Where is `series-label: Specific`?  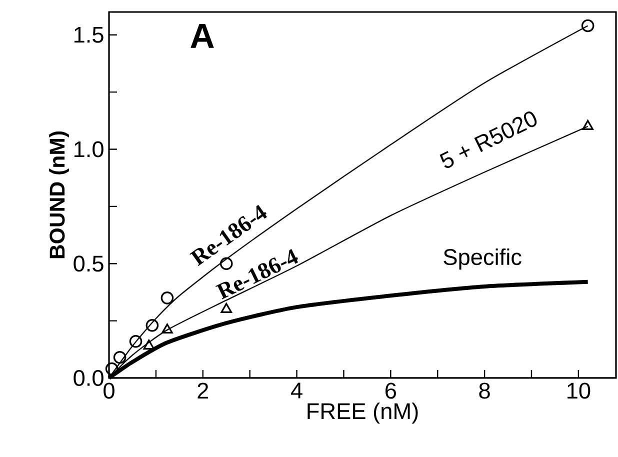
series-label: Specific is located at coordinates (483, 259).